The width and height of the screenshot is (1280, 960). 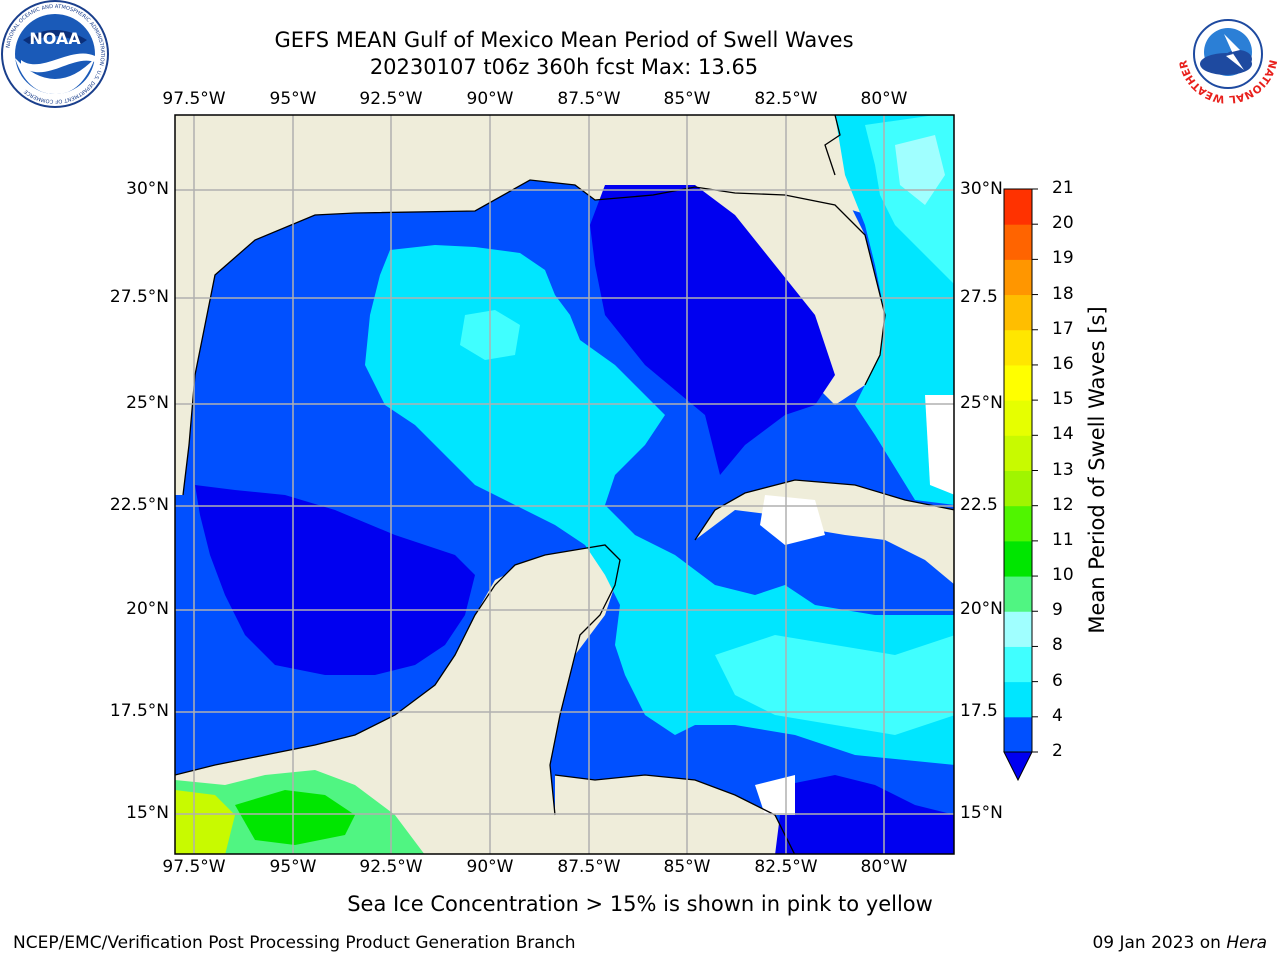 I want to click on noaa-logo-text: NOAA, so click(x=55, y=38).